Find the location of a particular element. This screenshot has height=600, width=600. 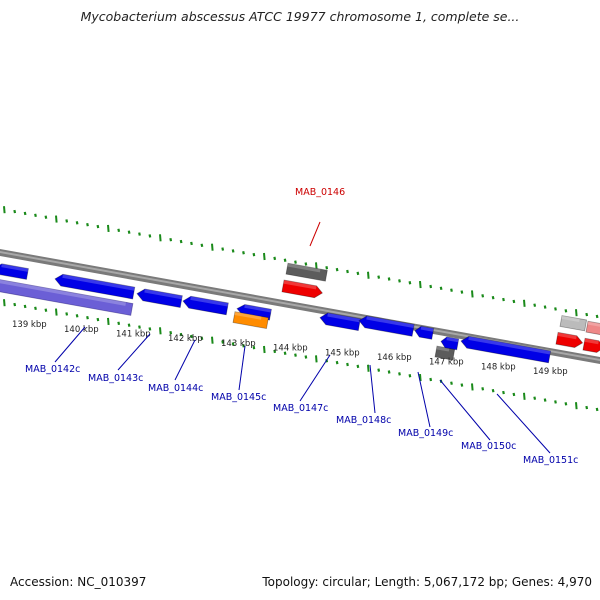

gene-block-mab-0146-rna is located at coordinates (306, 272).